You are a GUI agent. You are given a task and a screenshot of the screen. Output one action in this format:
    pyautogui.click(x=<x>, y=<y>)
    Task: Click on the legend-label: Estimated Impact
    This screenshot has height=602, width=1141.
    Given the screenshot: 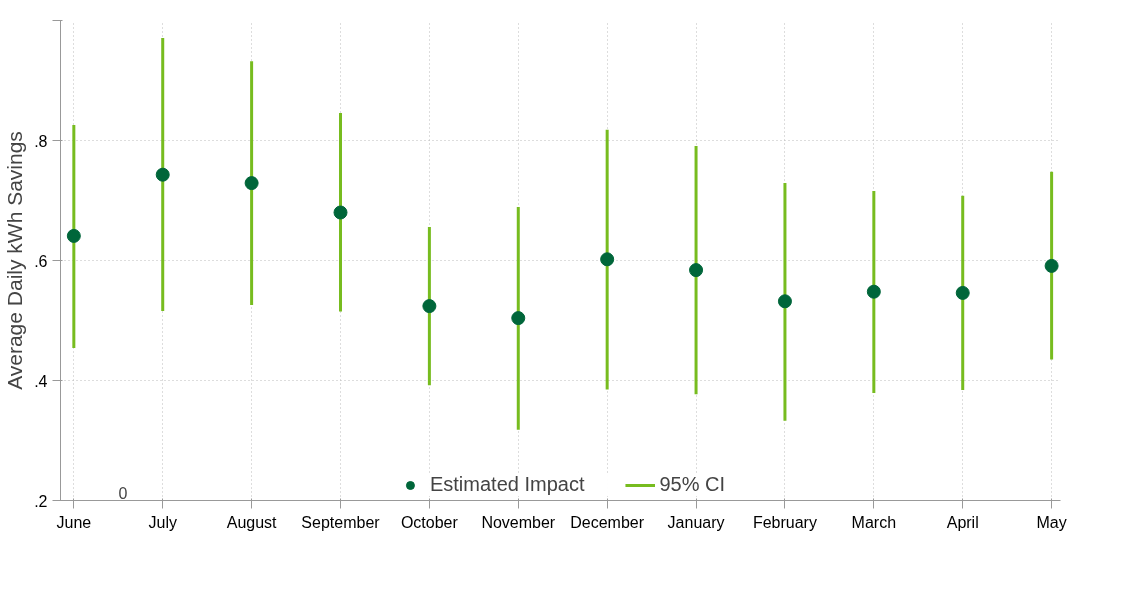 What is the action you would take?
    pyautogui.click(x=507, y=484)
    